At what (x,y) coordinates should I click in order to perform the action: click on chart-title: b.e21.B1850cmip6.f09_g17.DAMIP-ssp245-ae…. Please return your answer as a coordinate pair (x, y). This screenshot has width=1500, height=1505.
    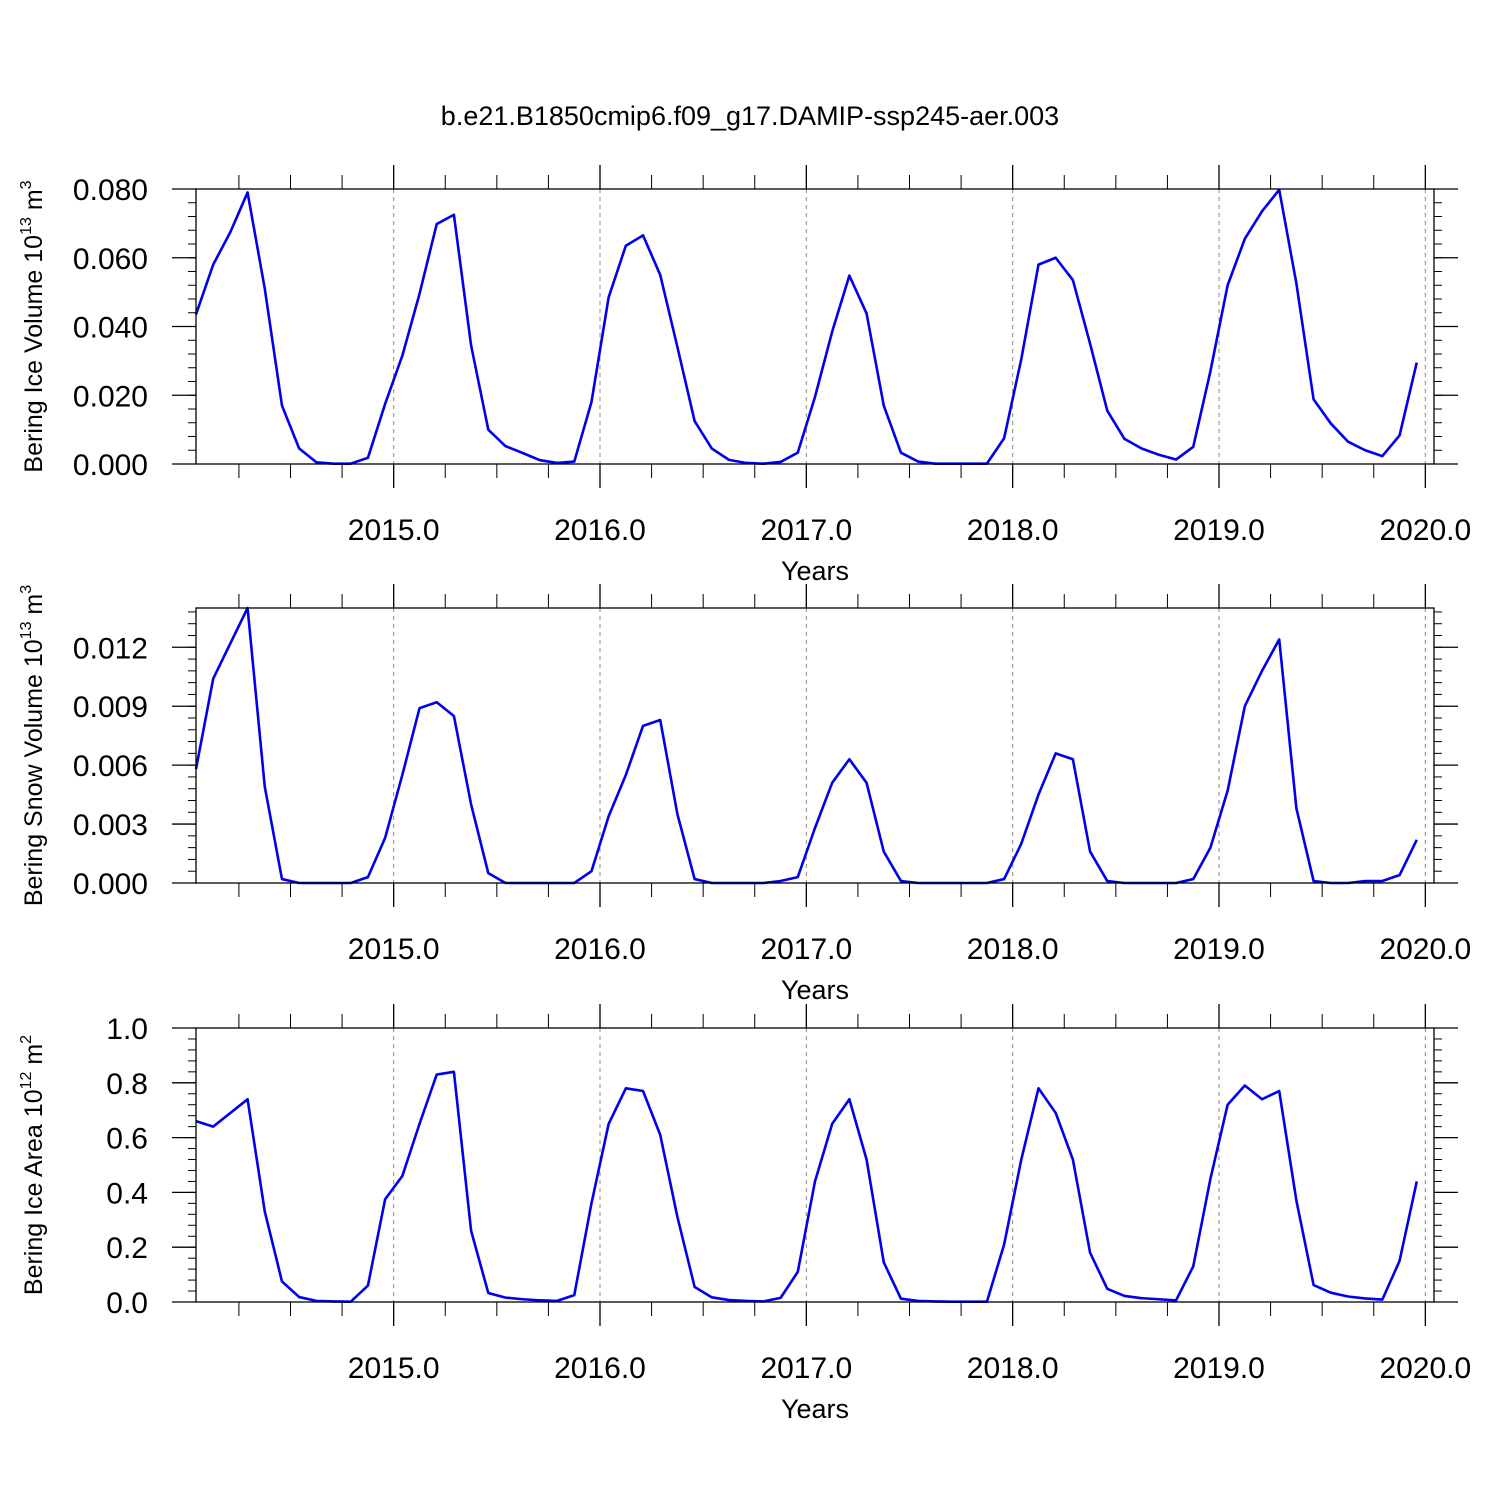
    Looking at the image, I should click on (750, 116).